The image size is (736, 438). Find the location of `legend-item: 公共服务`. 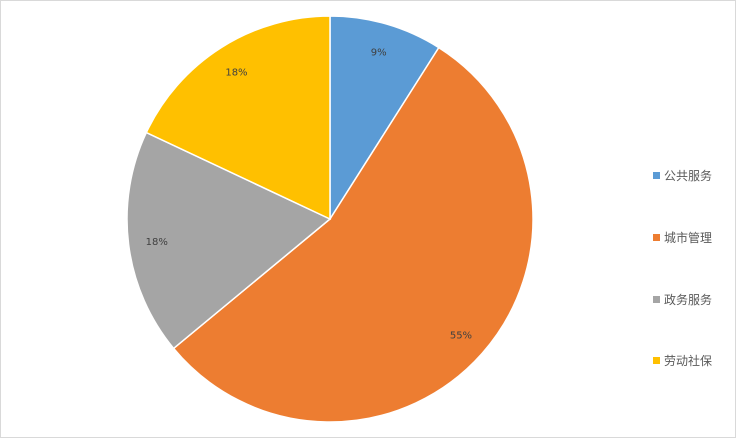

legend-item: 公共服务 is located at coordinates (682, 175).